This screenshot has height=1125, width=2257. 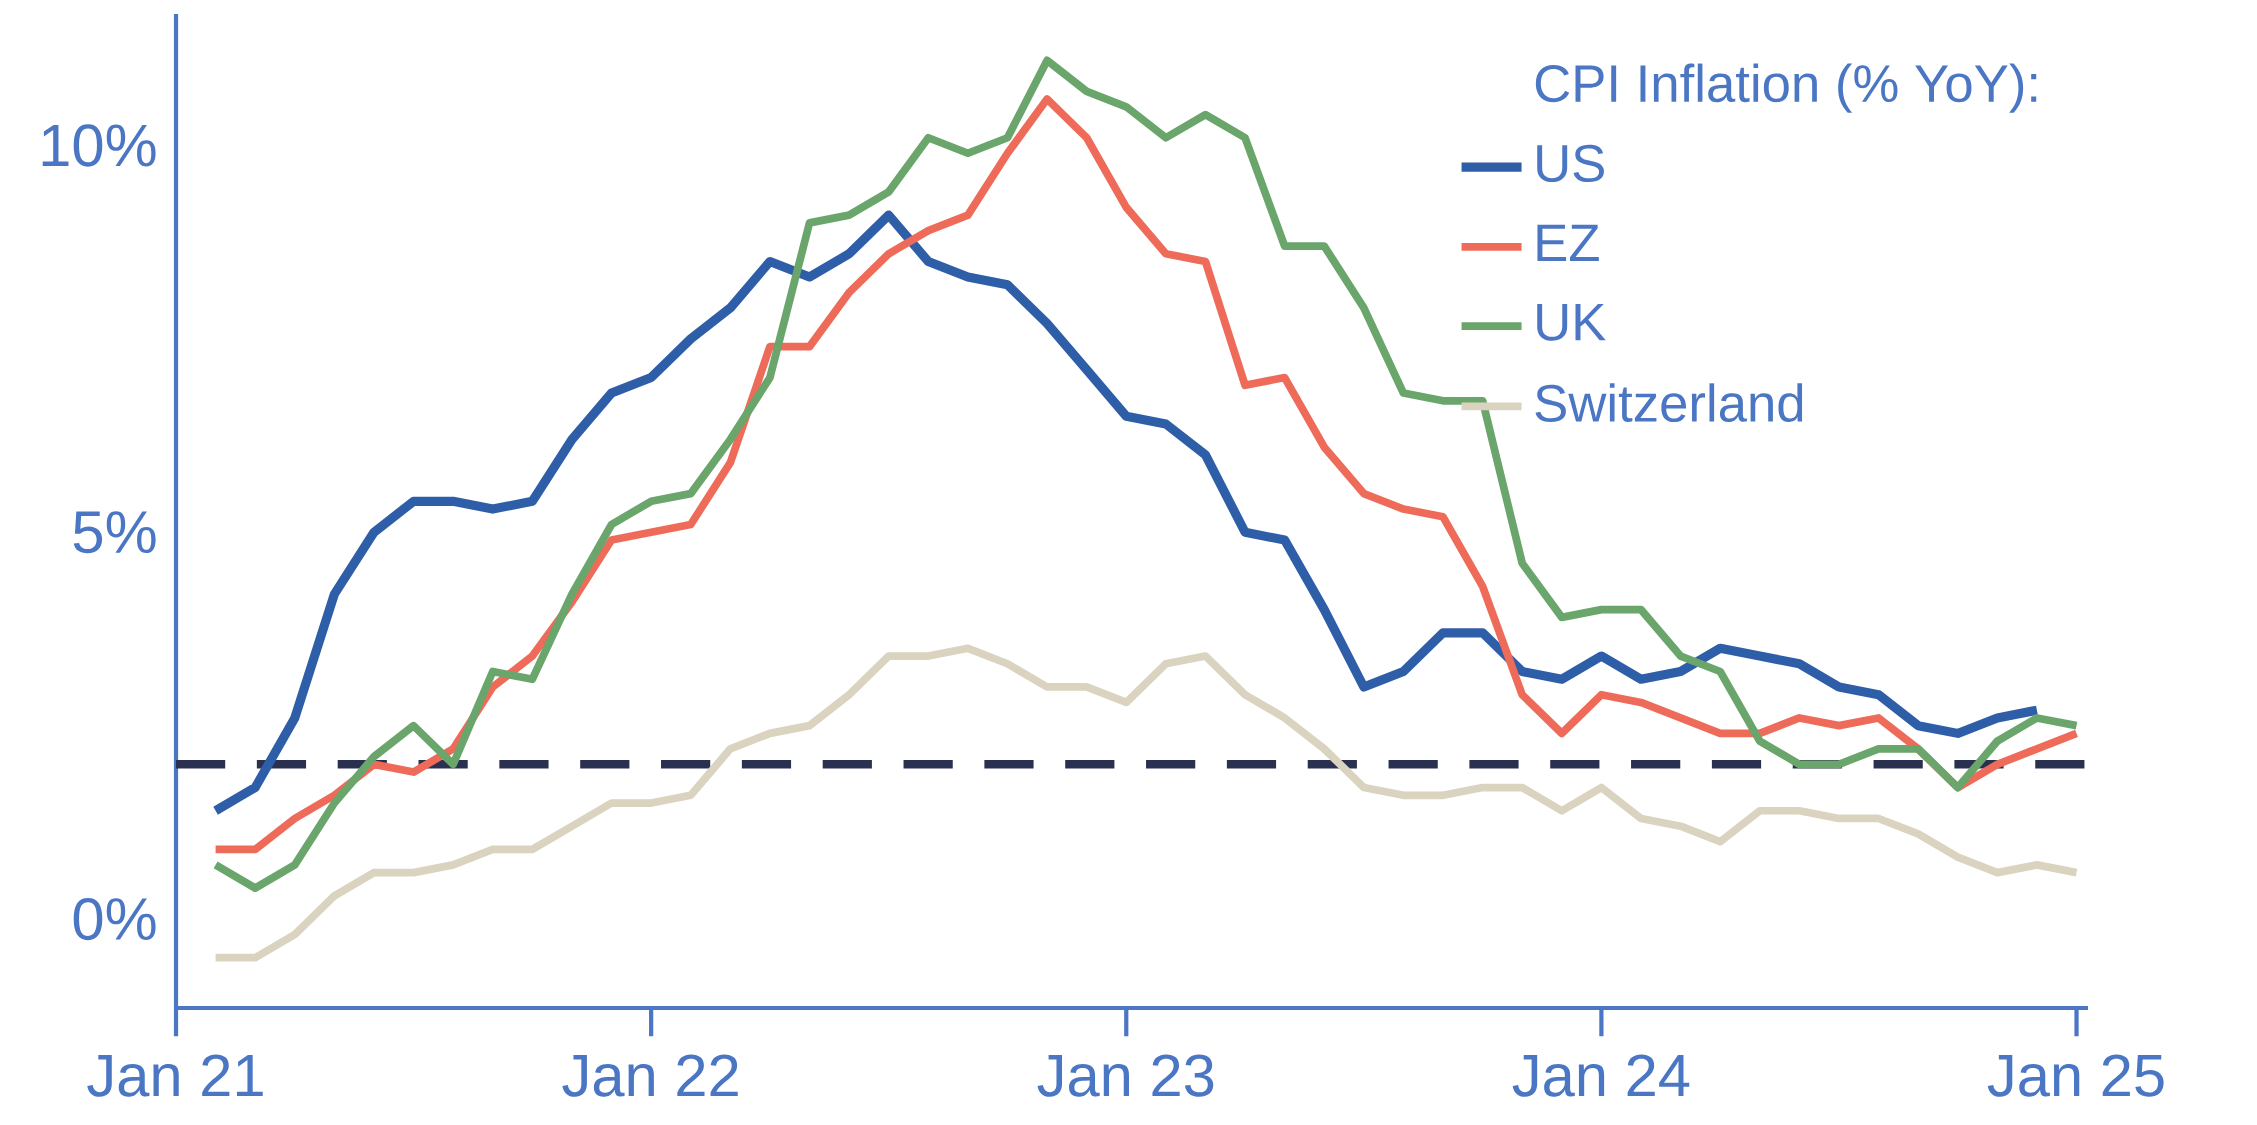 What do you see at coordinates (650, 1075) in the screenshot?
I see `x-tick-label: Jan 22` at bounding box center [650, 1075].